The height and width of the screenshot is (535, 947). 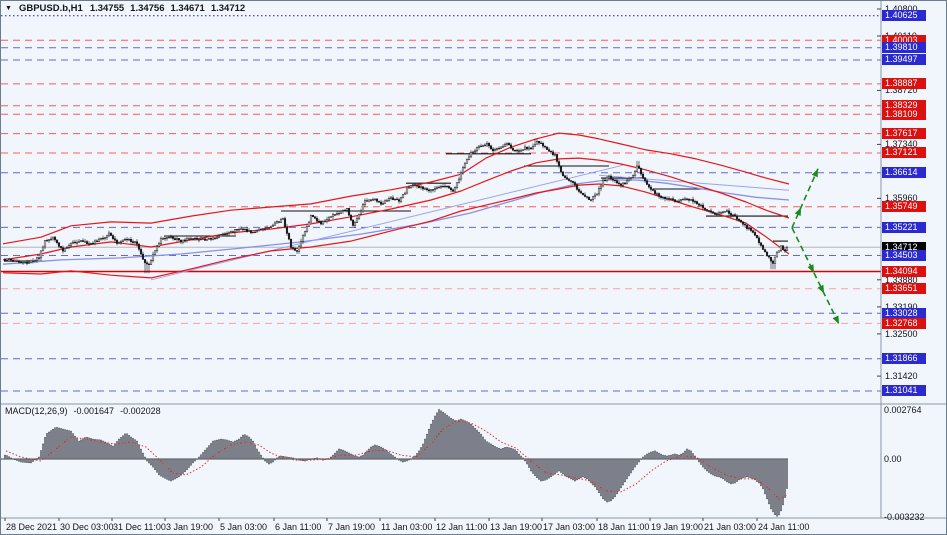 I want to click on date-label: 31 Dec 11:00, so click(x=139, y=527).